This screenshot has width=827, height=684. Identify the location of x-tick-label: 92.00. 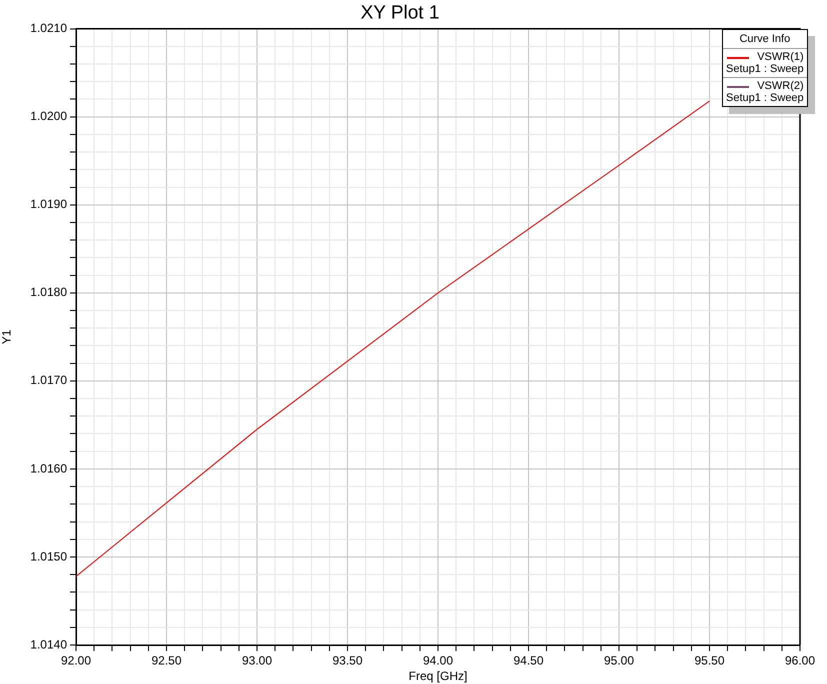
(76, 661).